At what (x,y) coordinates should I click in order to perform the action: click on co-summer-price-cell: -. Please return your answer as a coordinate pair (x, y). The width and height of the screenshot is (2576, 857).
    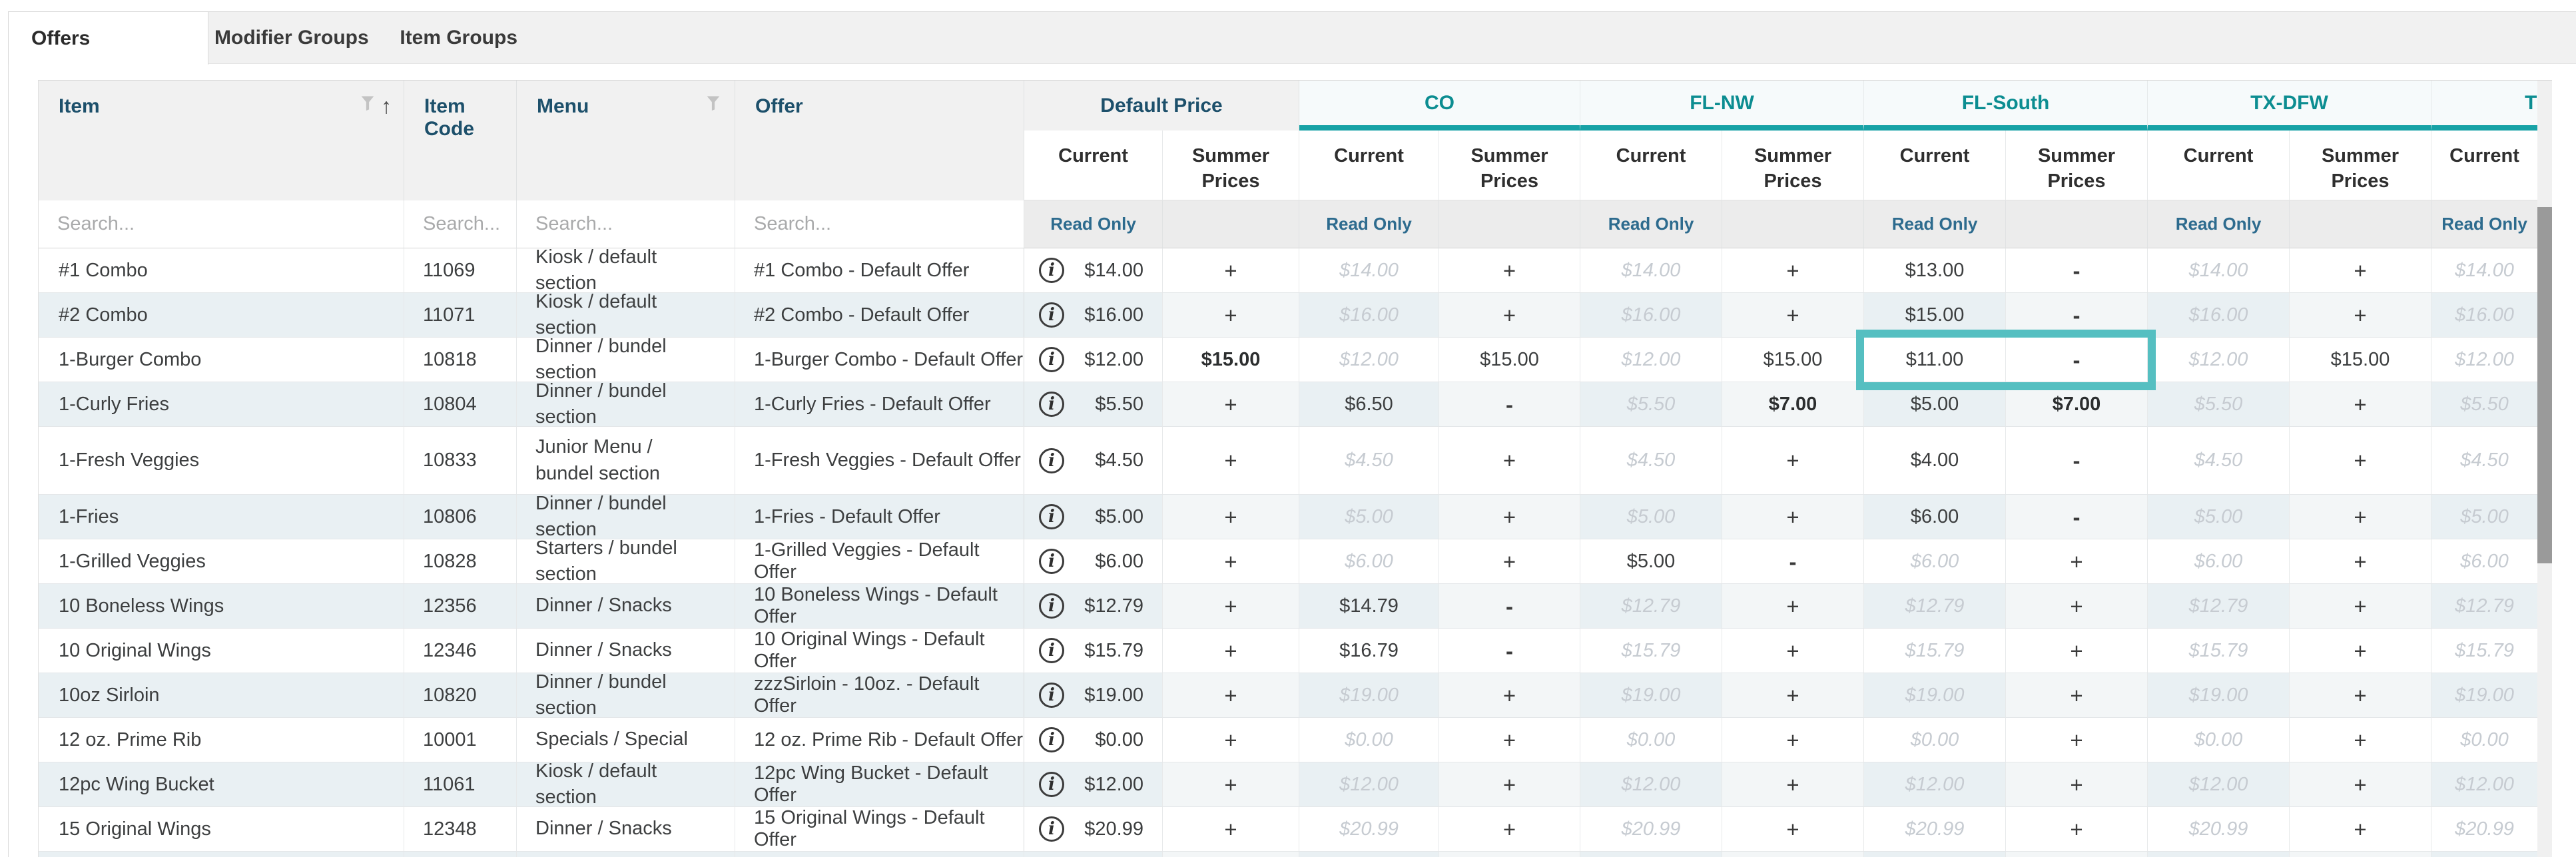
    Looking at the image, I should click on (1509, 404).